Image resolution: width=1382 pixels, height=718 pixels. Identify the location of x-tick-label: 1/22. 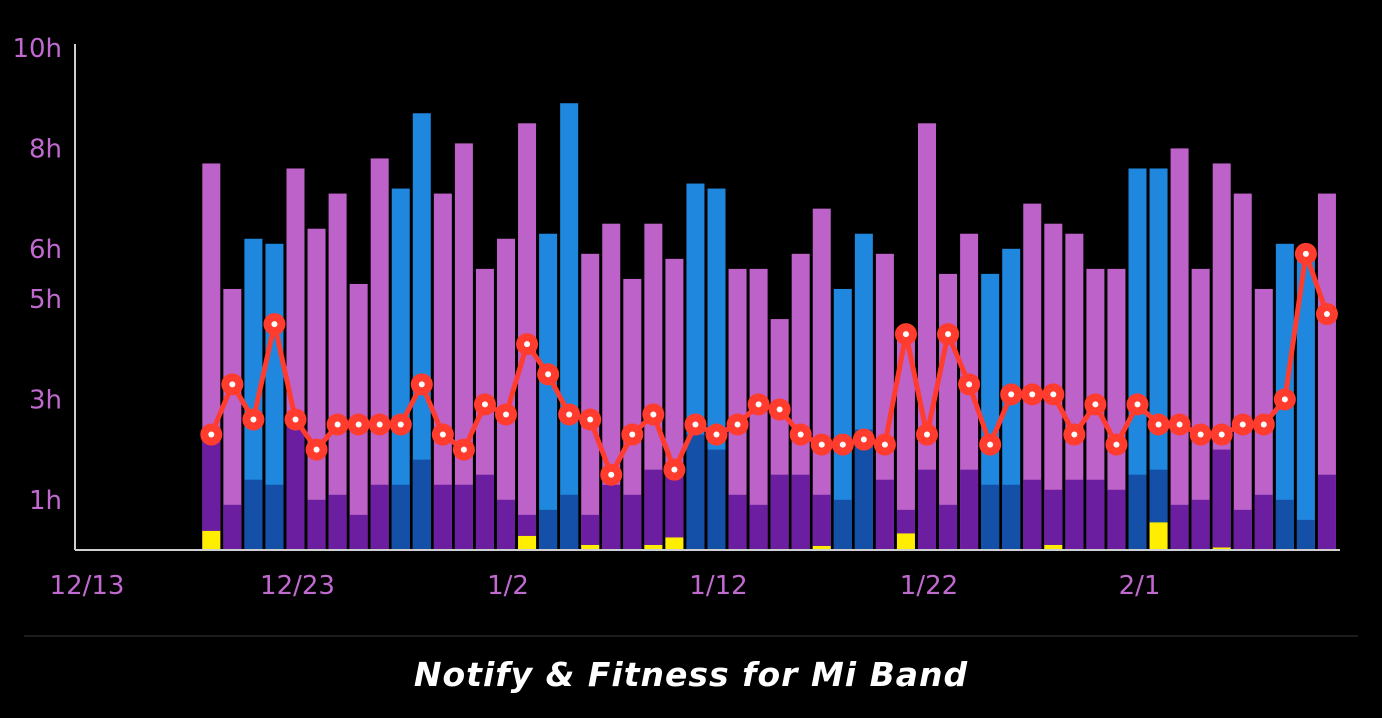
(929, 586).